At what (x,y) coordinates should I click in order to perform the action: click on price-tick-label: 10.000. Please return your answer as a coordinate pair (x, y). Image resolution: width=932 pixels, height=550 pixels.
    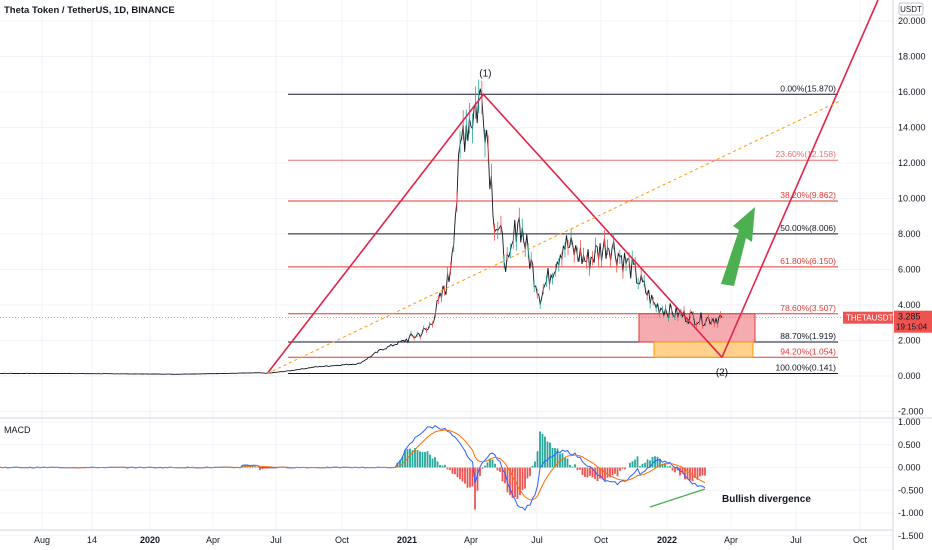
    Looking at the image, I should click on (912, 199).